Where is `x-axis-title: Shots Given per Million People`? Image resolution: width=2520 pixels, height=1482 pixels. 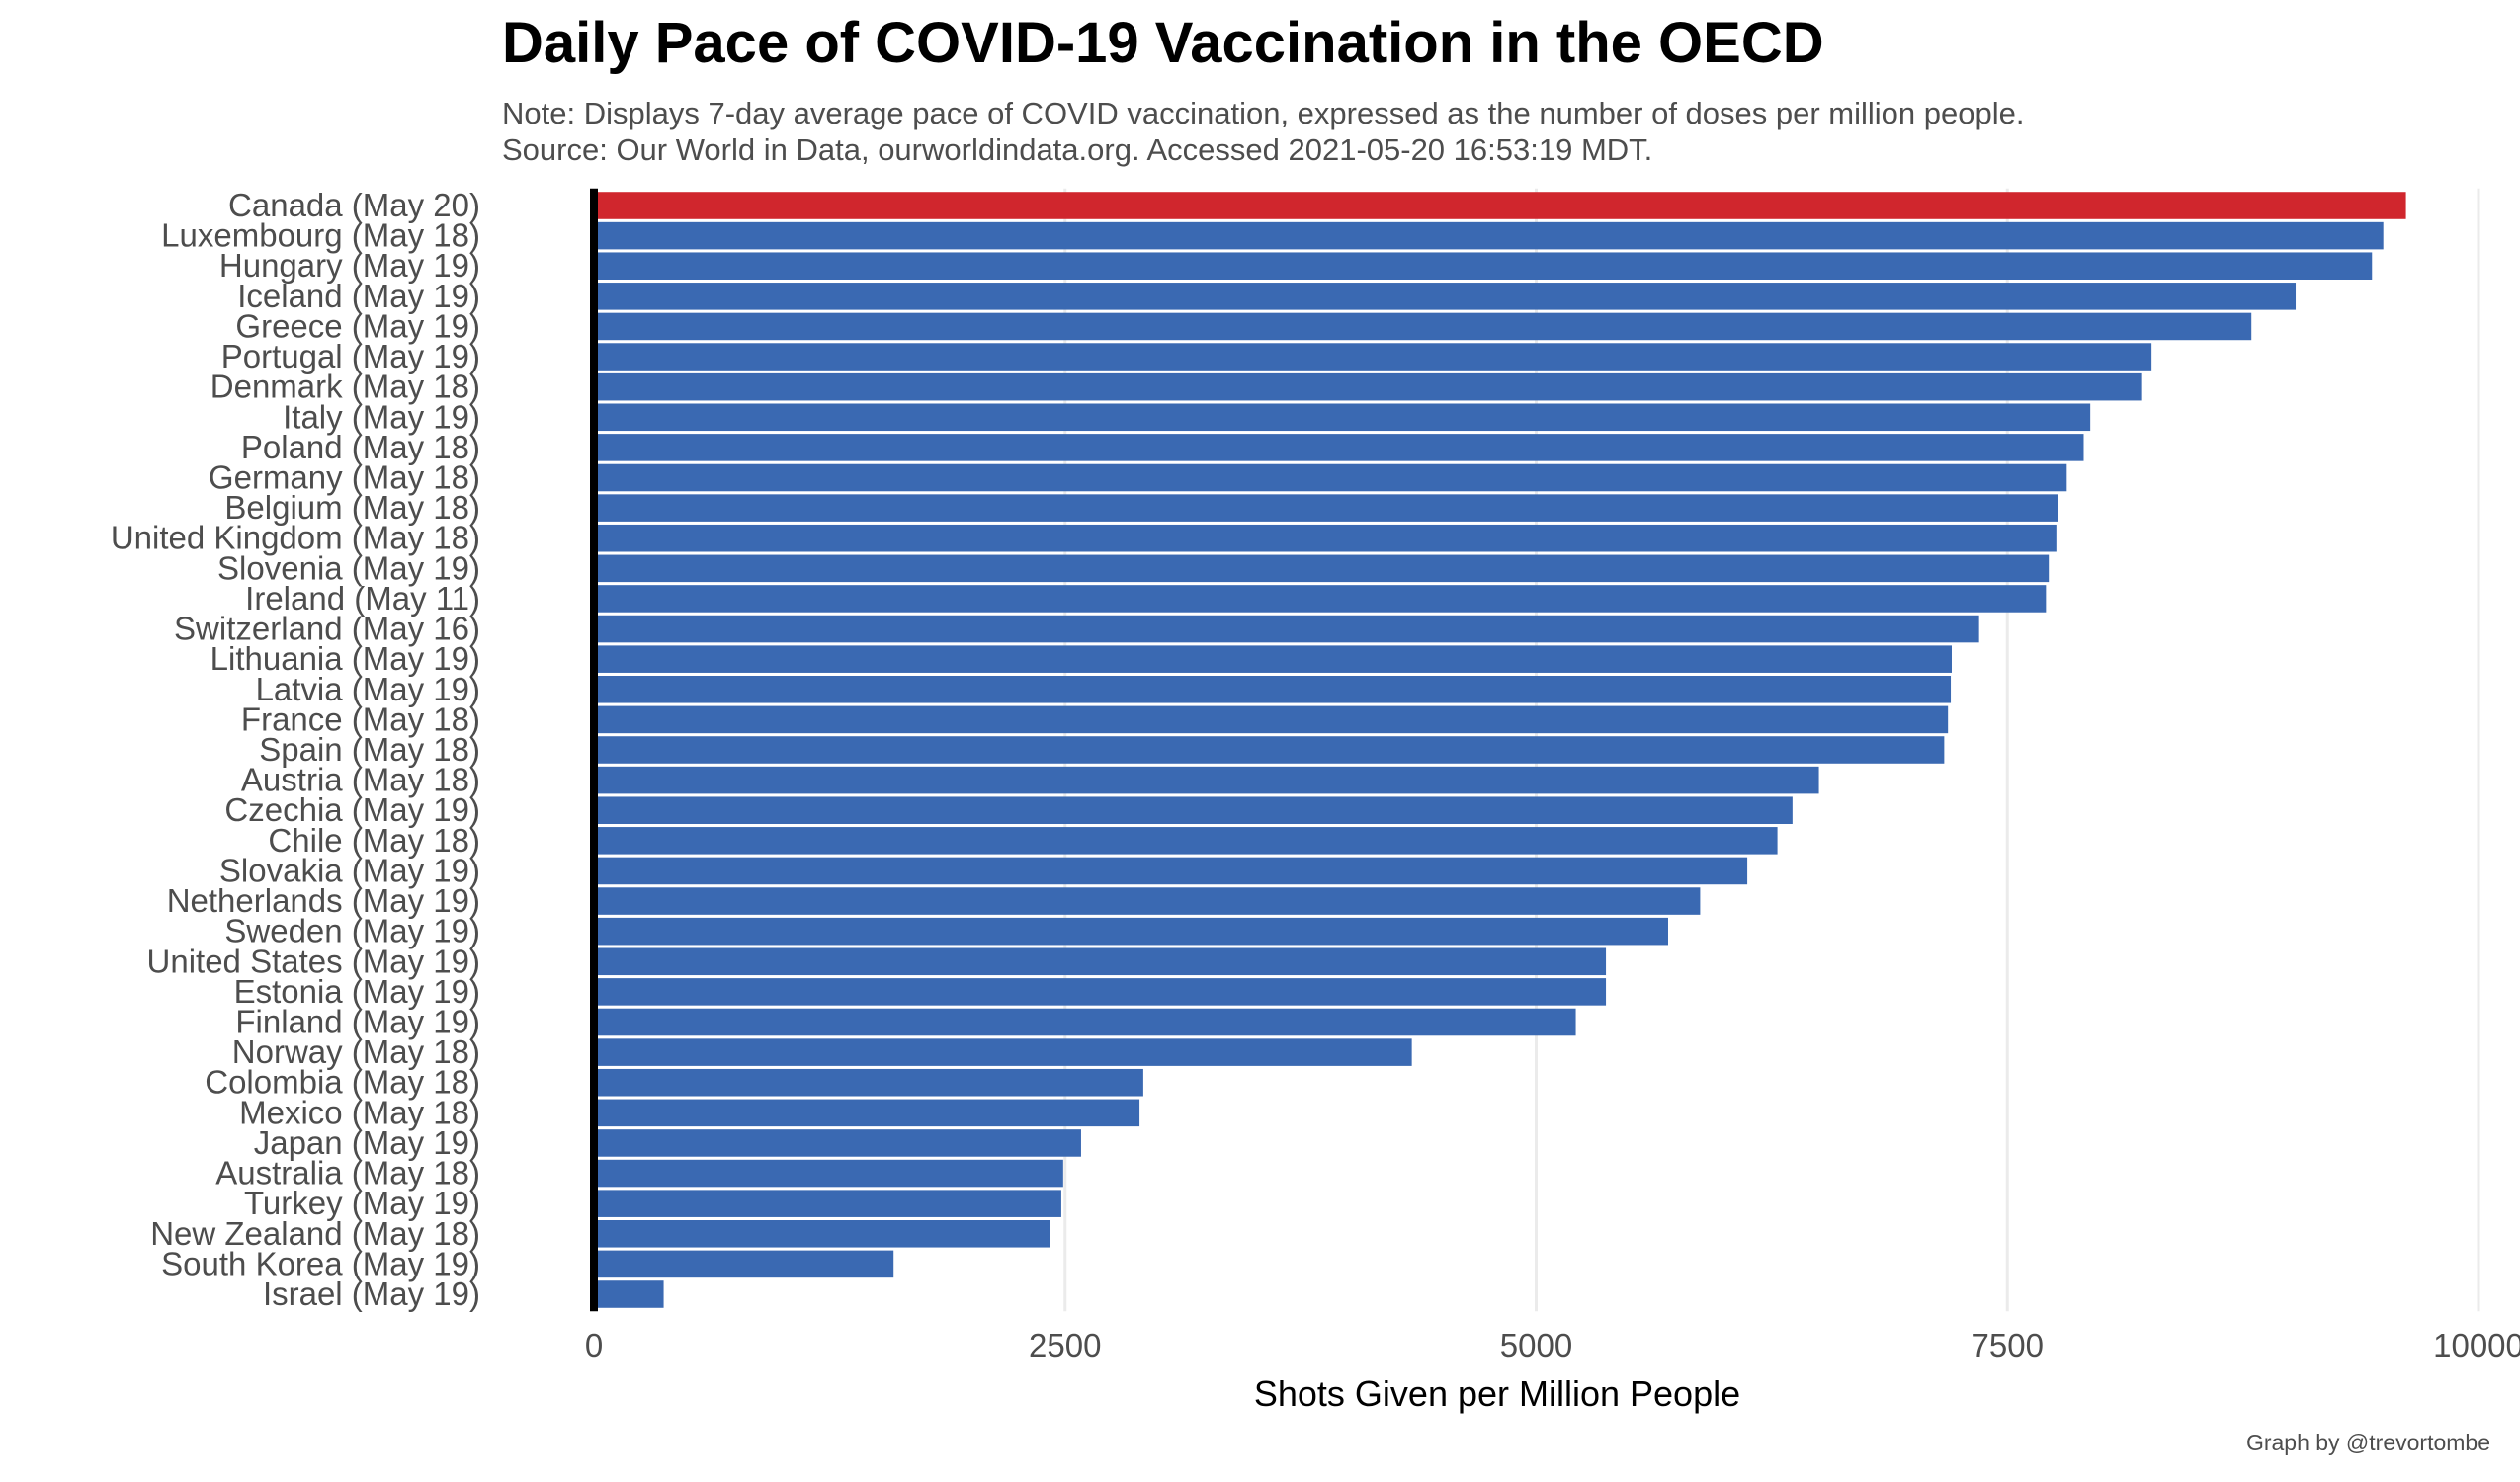 x-axis-title: Shots Given per Million People is located at coordinates (1497, 1393).